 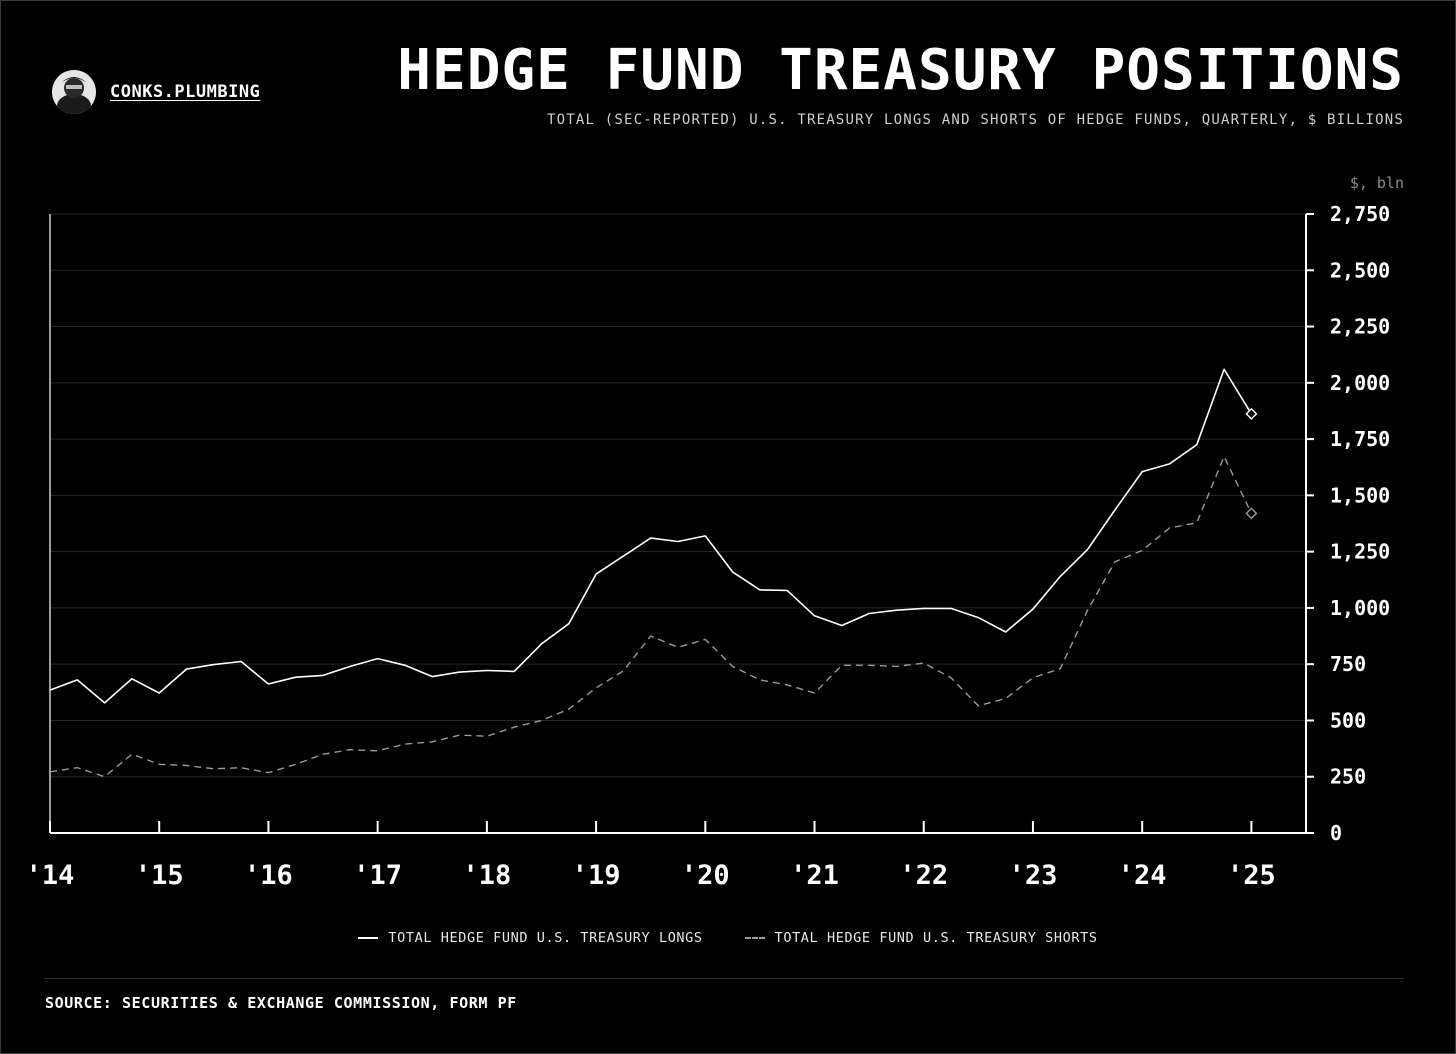 I want to click on legend-item-shorts: TOTAL HEDGE FUND U.S. TREASURY SHORTS, so click(x=921, y=938).